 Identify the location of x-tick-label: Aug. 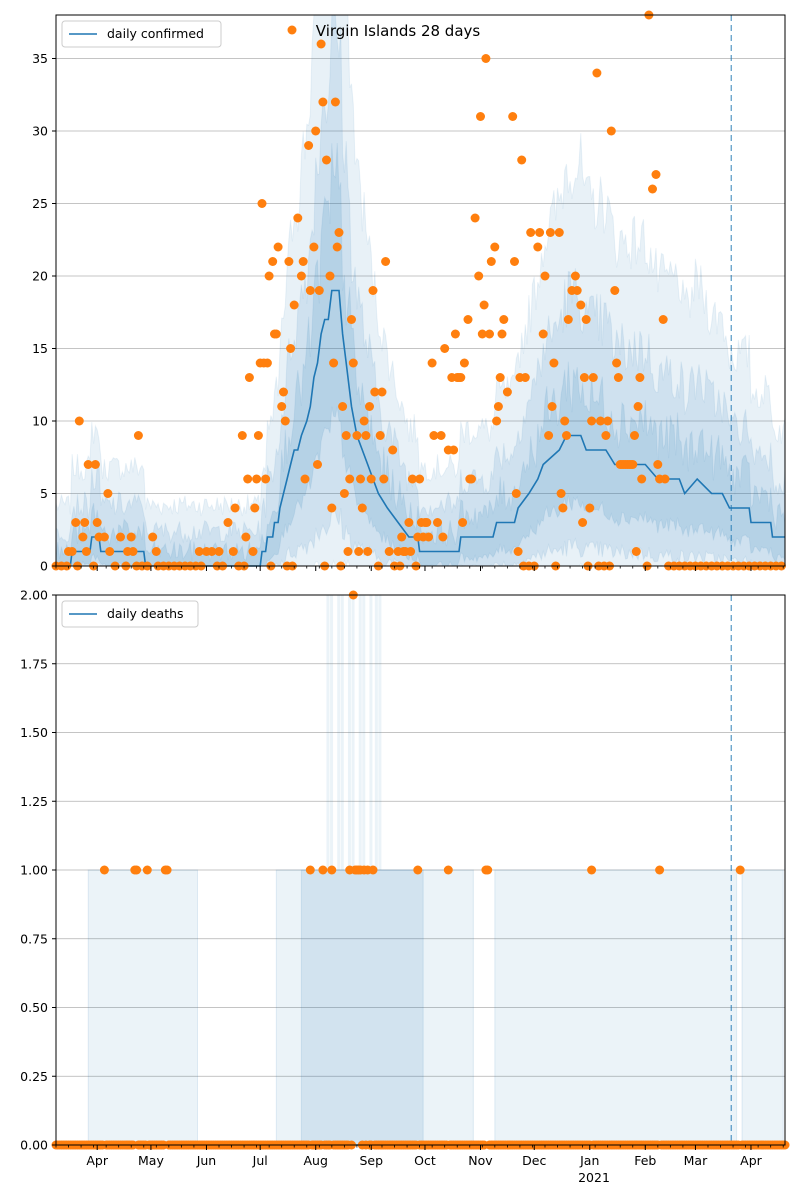
(316, 1160).